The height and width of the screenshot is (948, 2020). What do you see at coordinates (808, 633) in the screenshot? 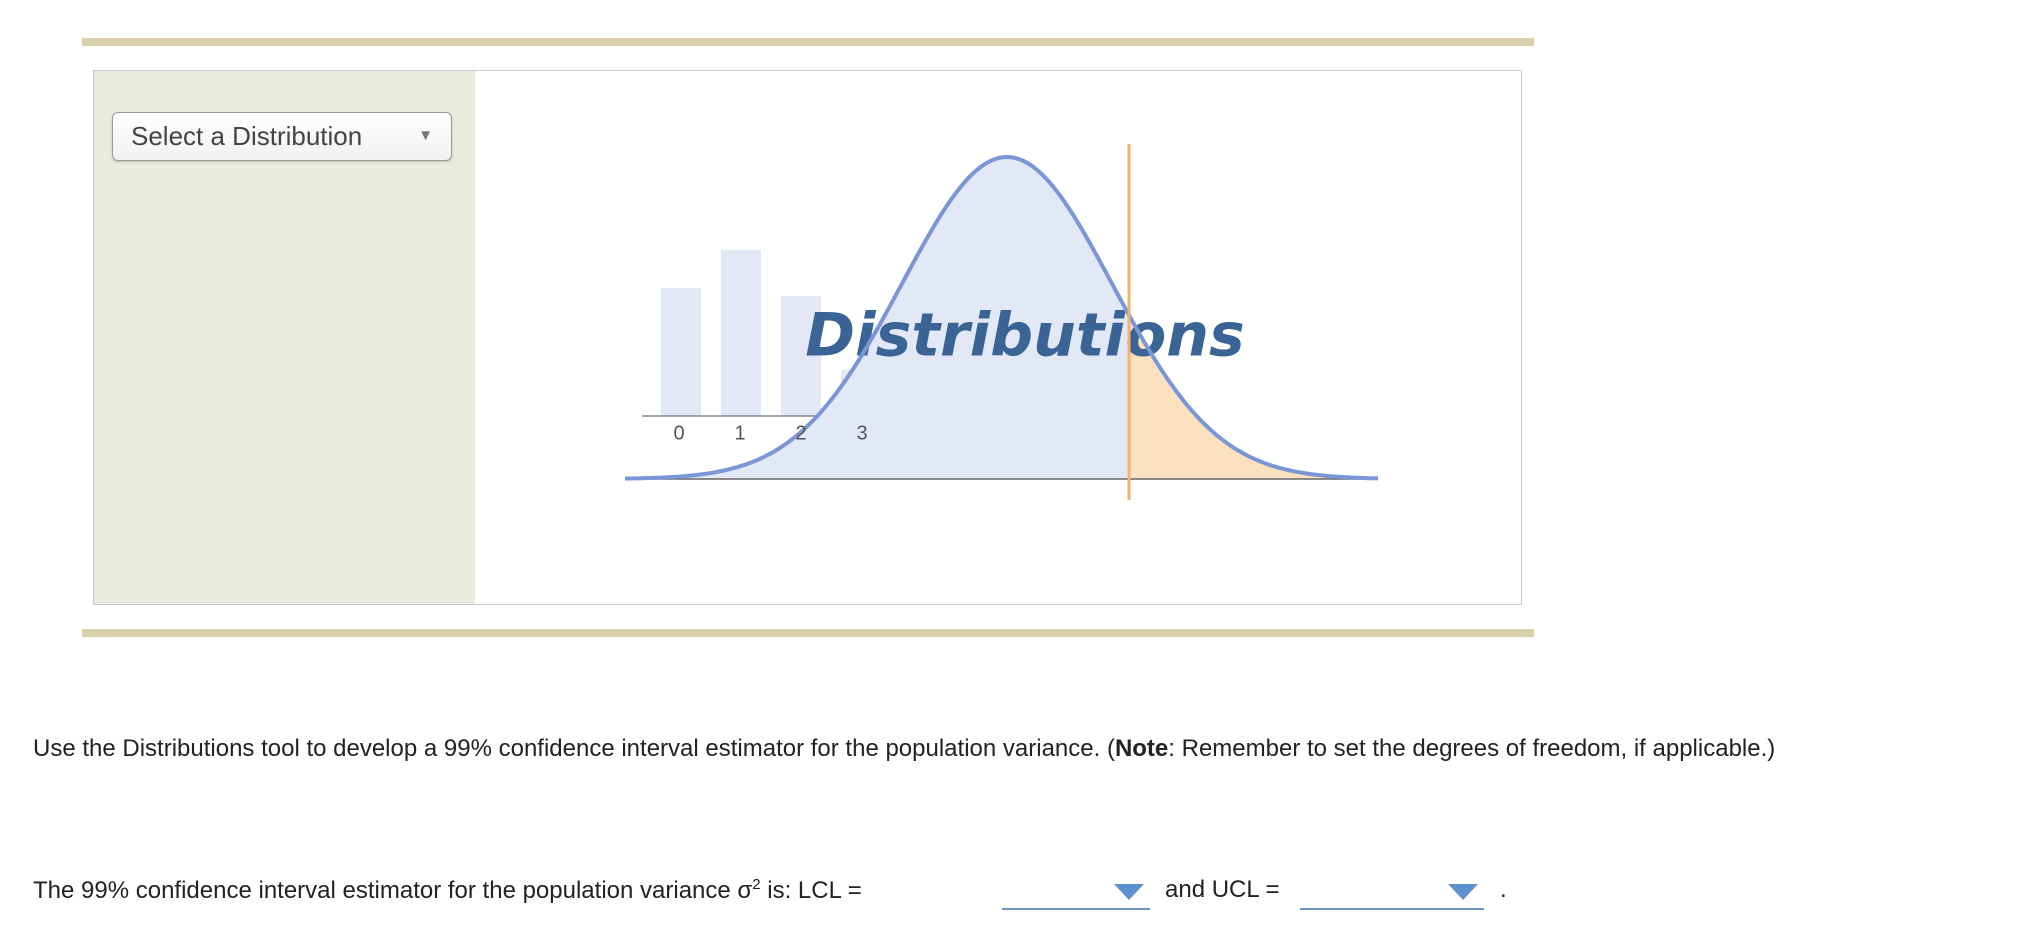
I see `bottom-rule` at bounding box center [808, 633].